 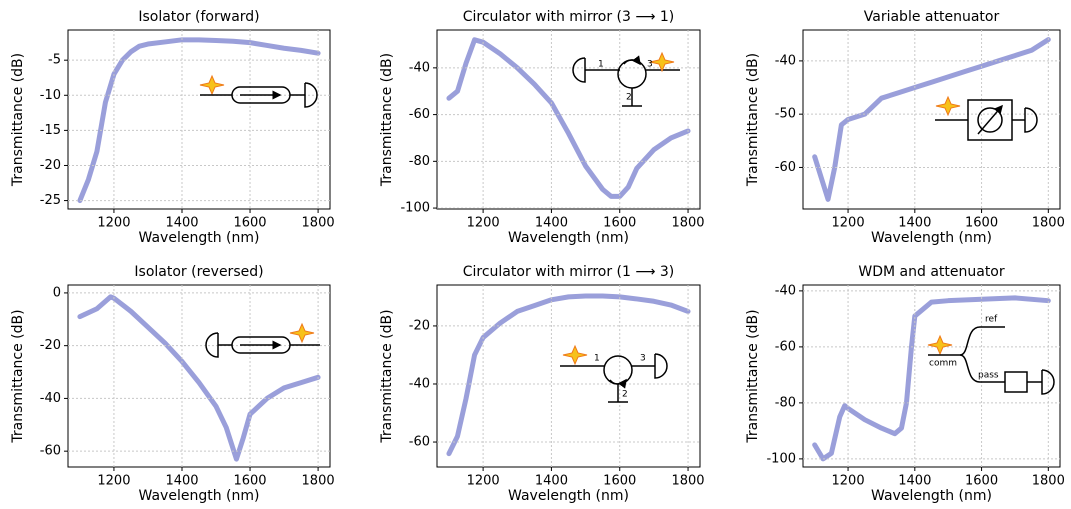 What do you see at coordinates (991, 355) in the screenshot?
I see `inset-wdm: ref comm pass` at bounding box center [991, 355].